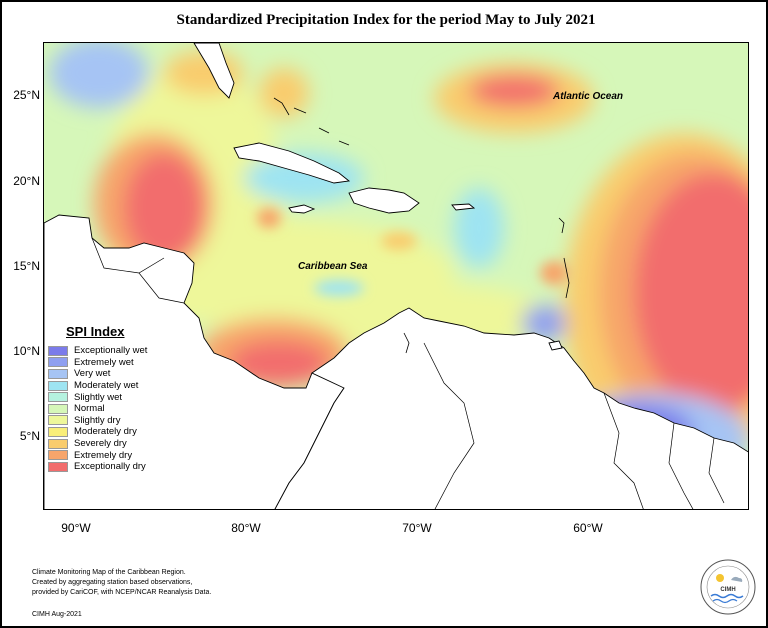  I want to click on legend-title: SPI Index, so click(95, 331).